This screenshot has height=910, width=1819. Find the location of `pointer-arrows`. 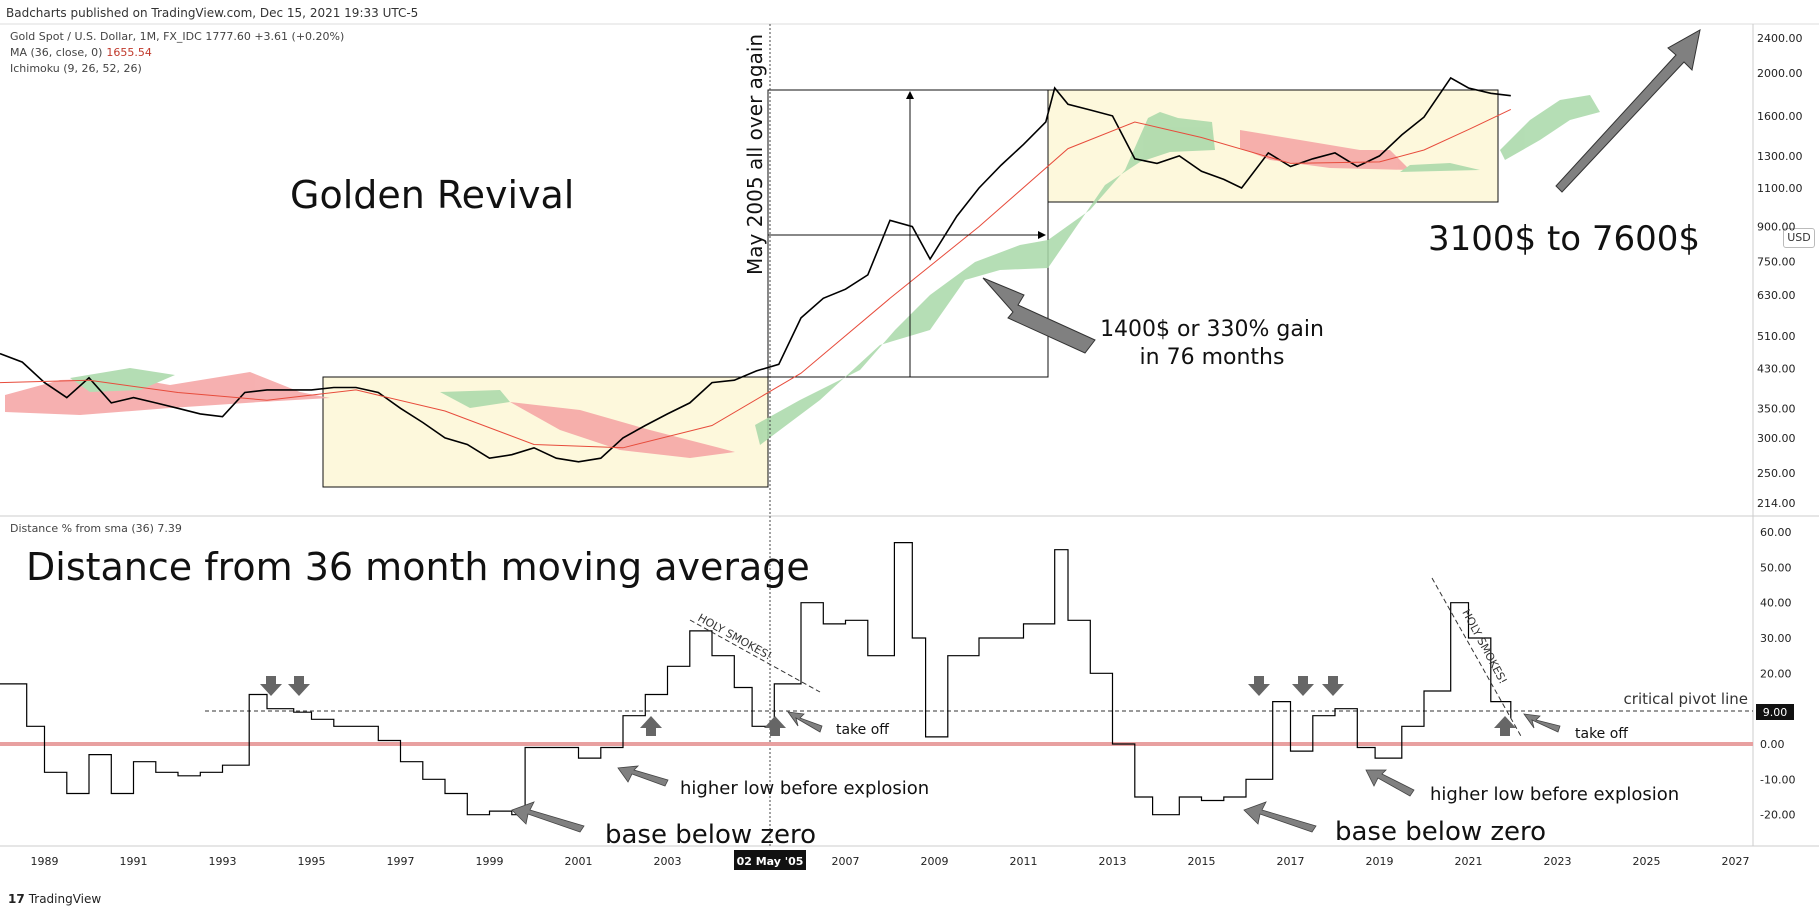

pointer-arrows is located at coordinates (1036, 772).